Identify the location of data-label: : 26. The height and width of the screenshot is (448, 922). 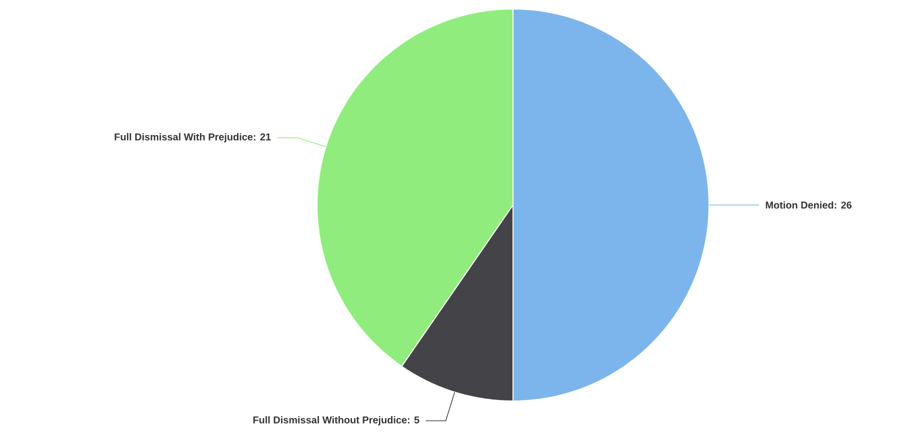
(843, 205).